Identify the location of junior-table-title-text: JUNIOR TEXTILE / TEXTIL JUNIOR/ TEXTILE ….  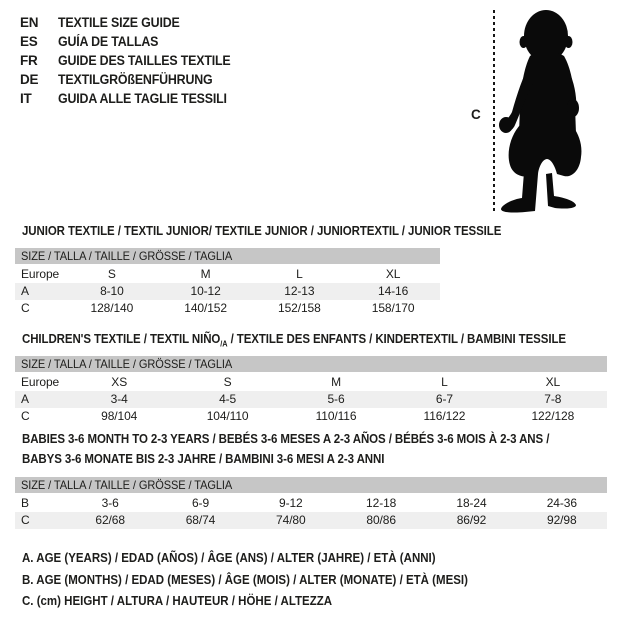
(262, 231).